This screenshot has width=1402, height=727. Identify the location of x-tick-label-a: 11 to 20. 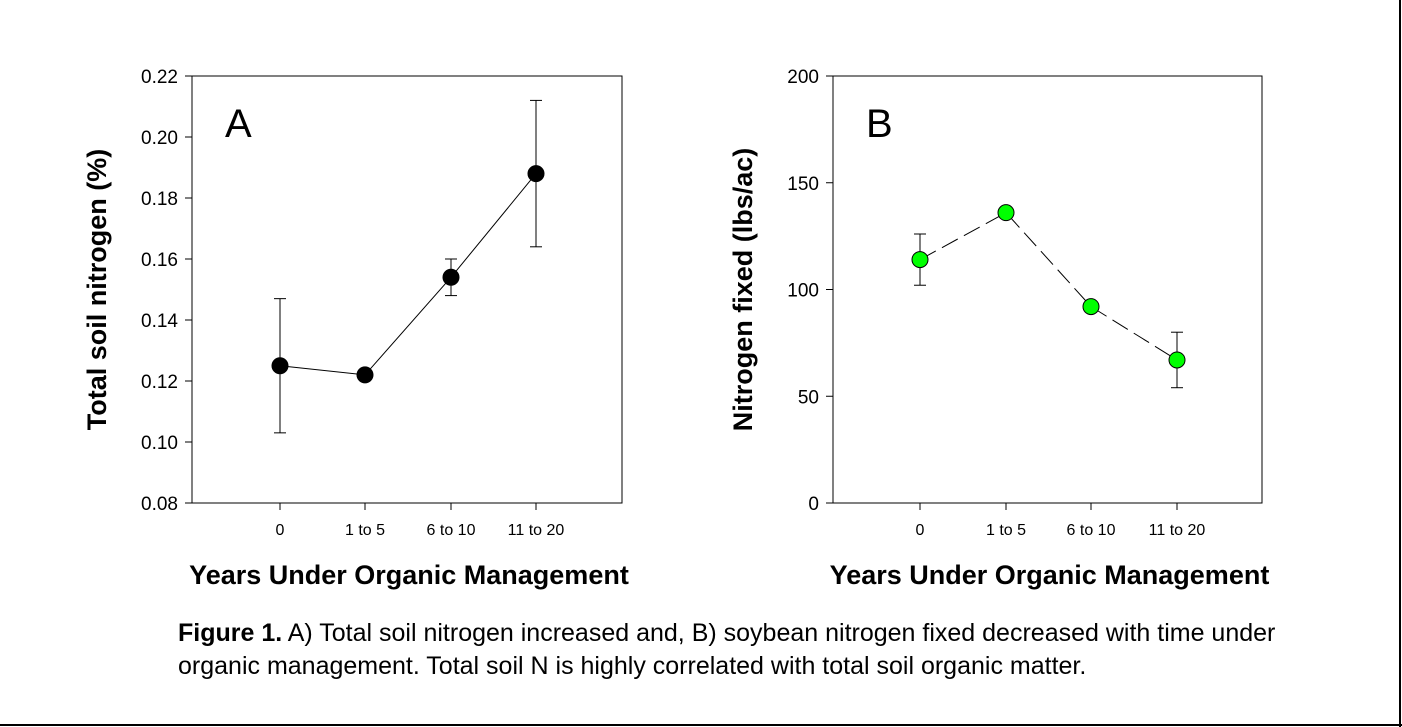
(536, 530).